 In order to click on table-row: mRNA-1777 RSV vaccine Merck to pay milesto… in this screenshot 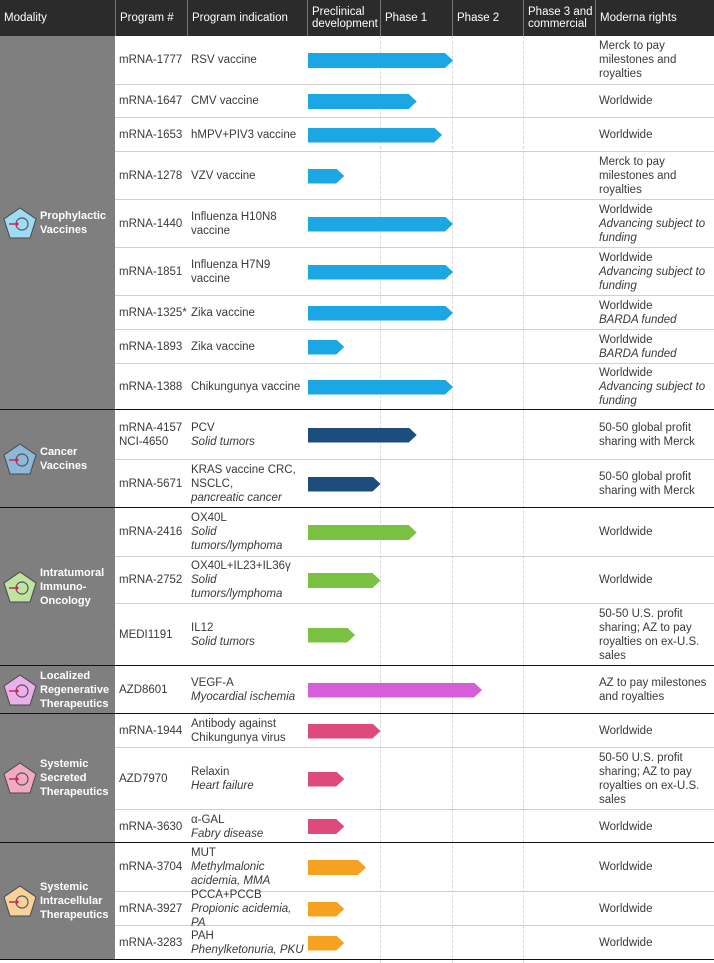, I will do `click(414, 60)`.